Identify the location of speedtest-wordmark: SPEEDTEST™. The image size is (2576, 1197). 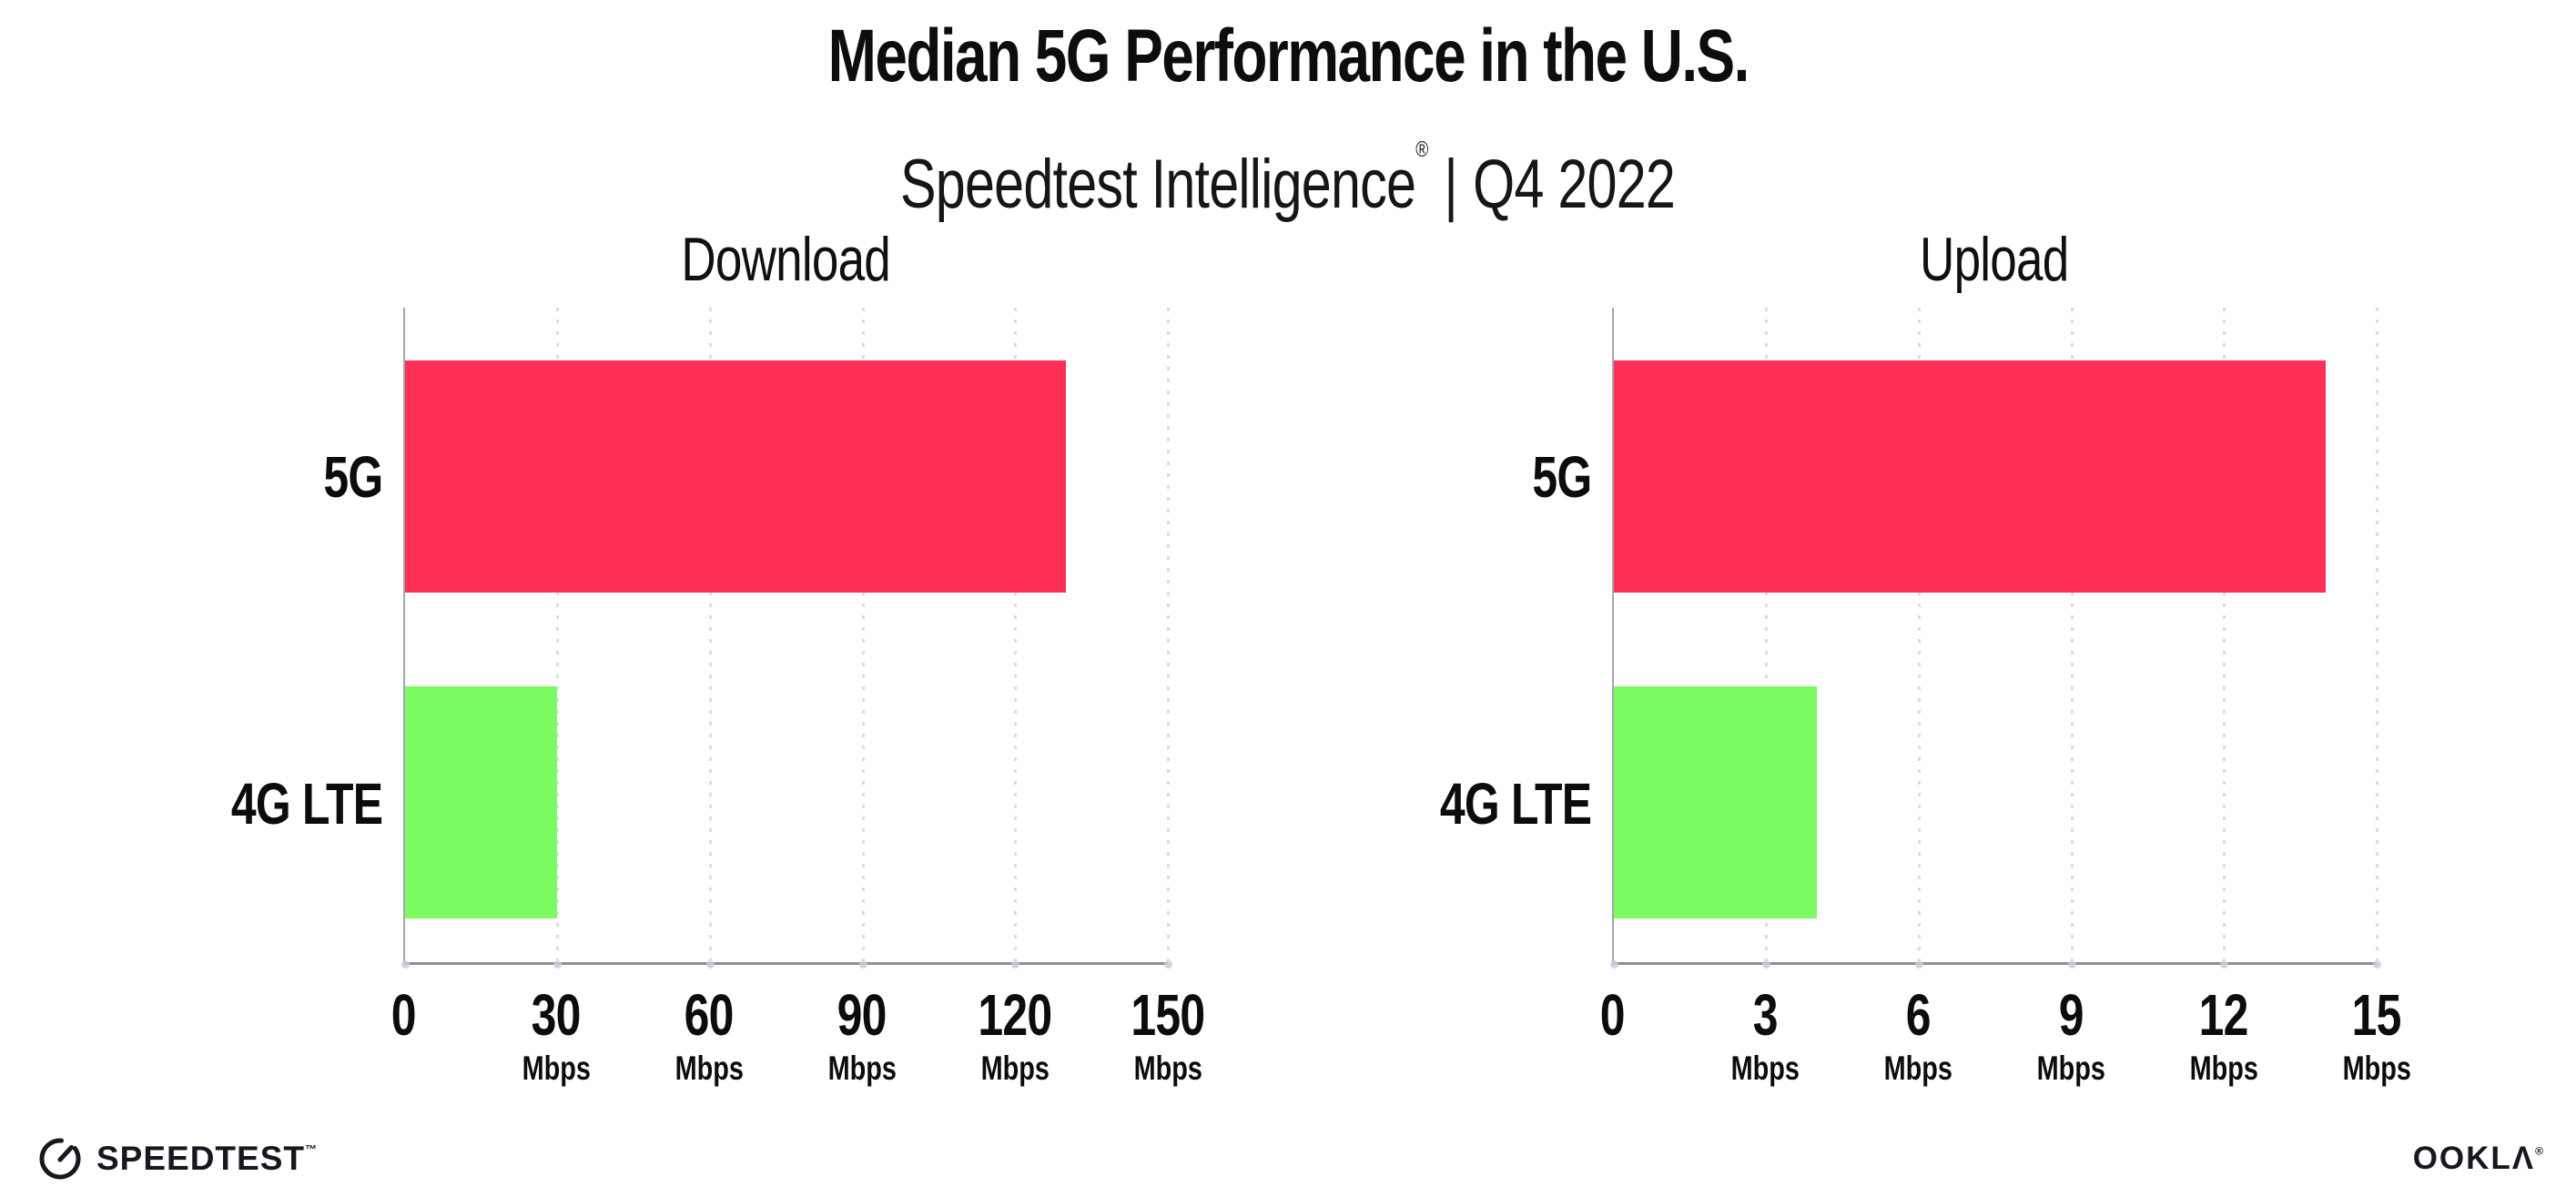
(207, 1159).